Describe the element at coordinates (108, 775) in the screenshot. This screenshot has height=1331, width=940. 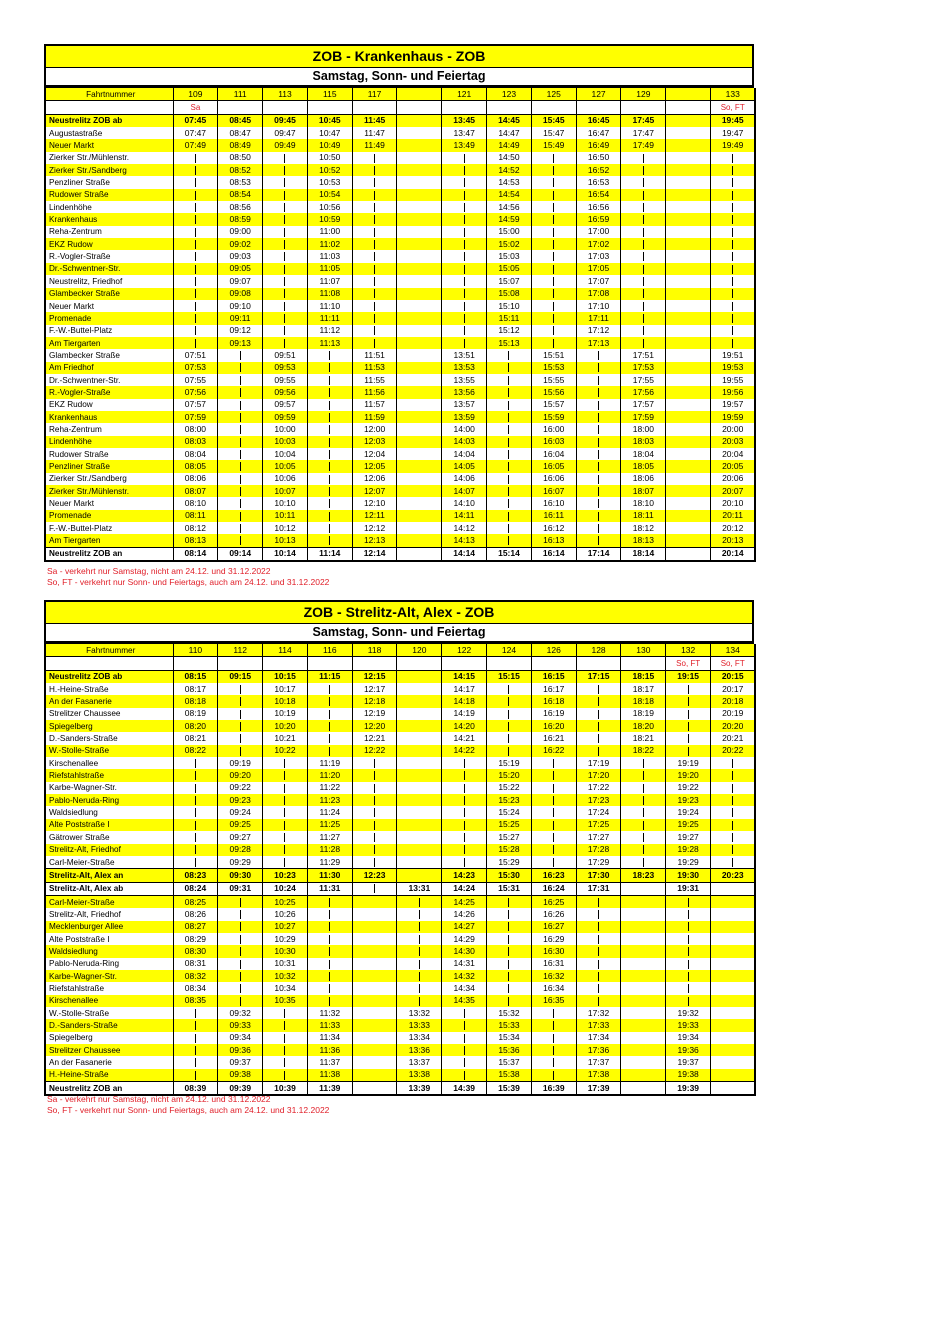
I see `stop-name: Riefstahlstraße` at that location.